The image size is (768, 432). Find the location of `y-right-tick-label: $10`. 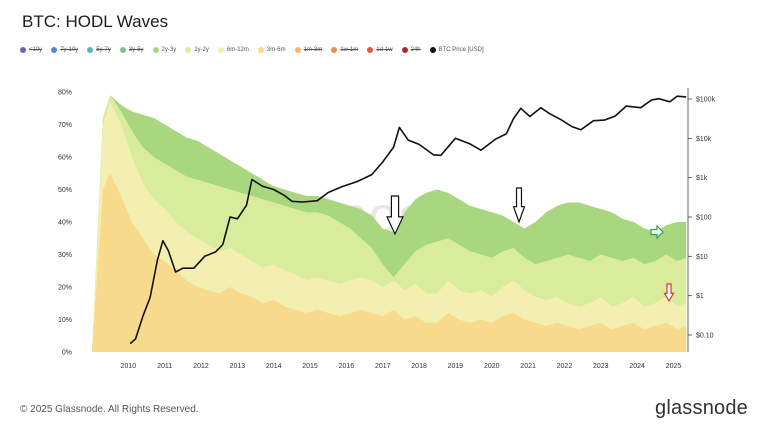

y-right-tick-label: $10 is located at coordinates (702, 257).